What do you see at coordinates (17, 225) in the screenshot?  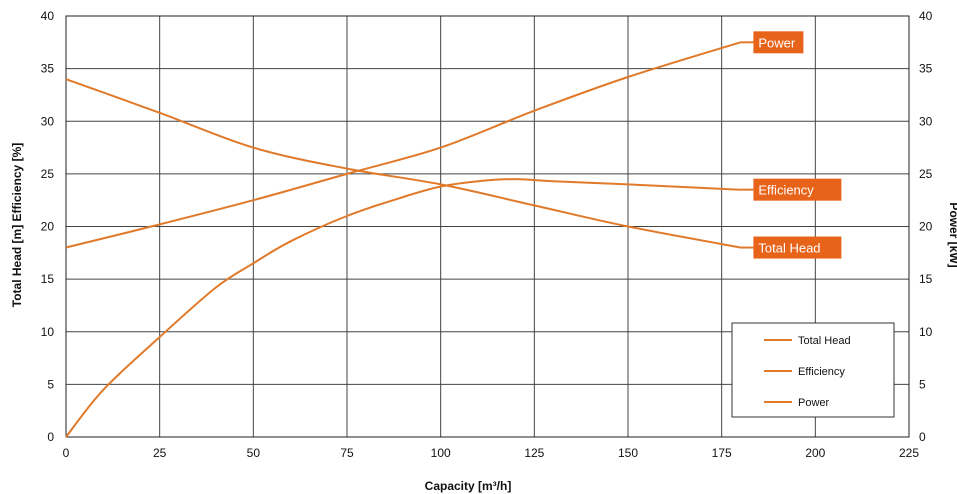 I see `y-axis-left-title: Total Head [m] Efficiency [%]` at bounding box center [17, 225].